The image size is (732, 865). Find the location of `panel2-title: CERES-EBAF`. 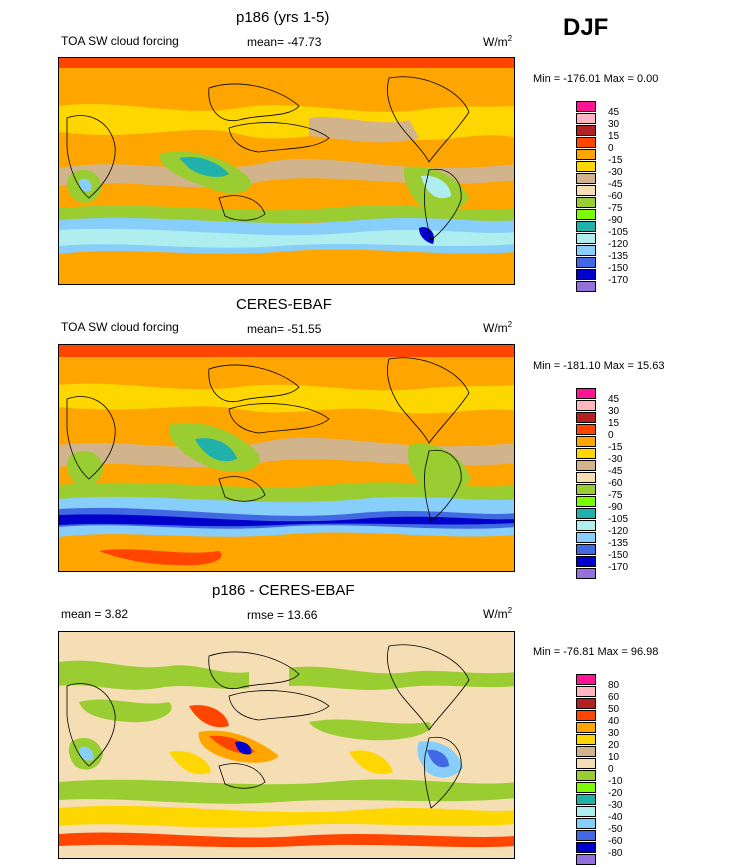

panel2-title: CERES-EBAF is located at coordinates (284, 304).